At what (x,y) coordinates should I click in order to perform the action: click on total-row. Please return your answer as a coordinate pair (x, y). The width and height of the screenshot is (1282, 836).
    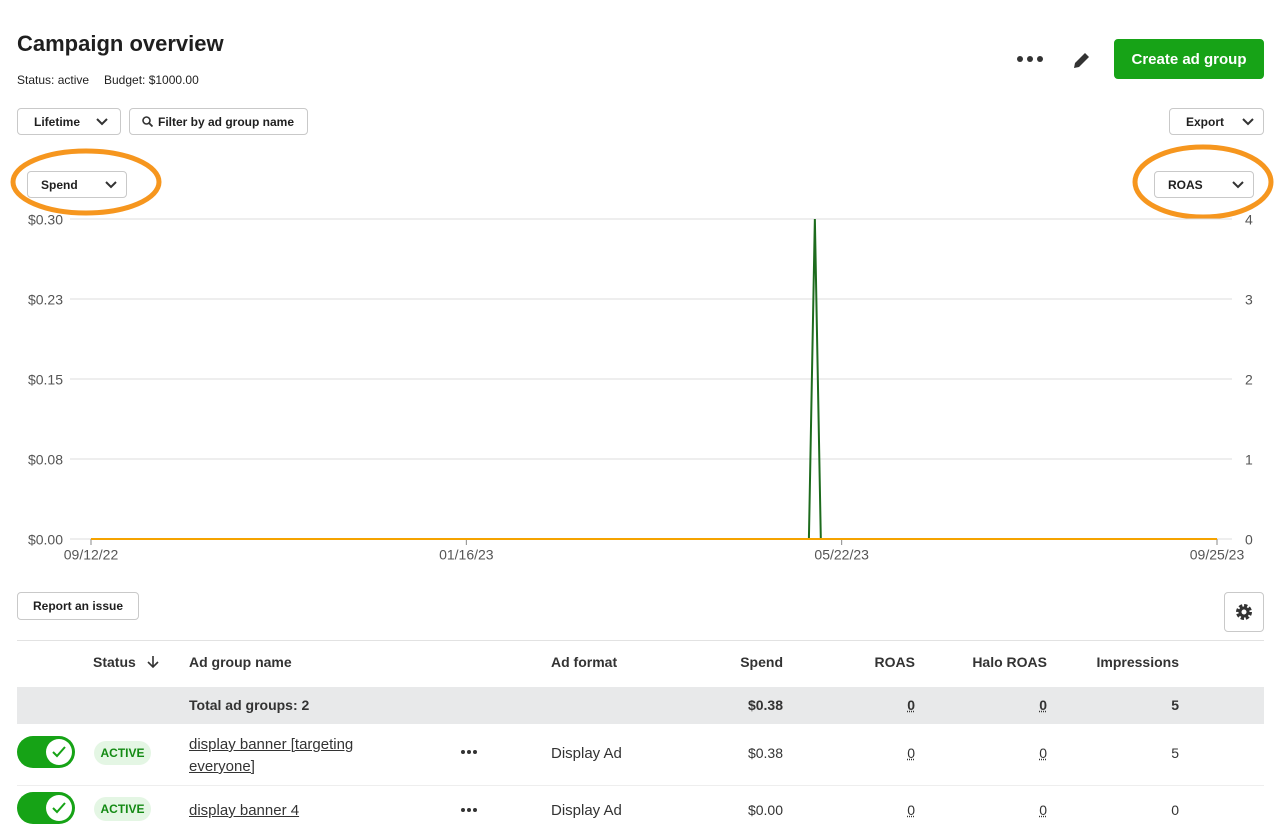
    Looking at the image, I should click on (640, 705).